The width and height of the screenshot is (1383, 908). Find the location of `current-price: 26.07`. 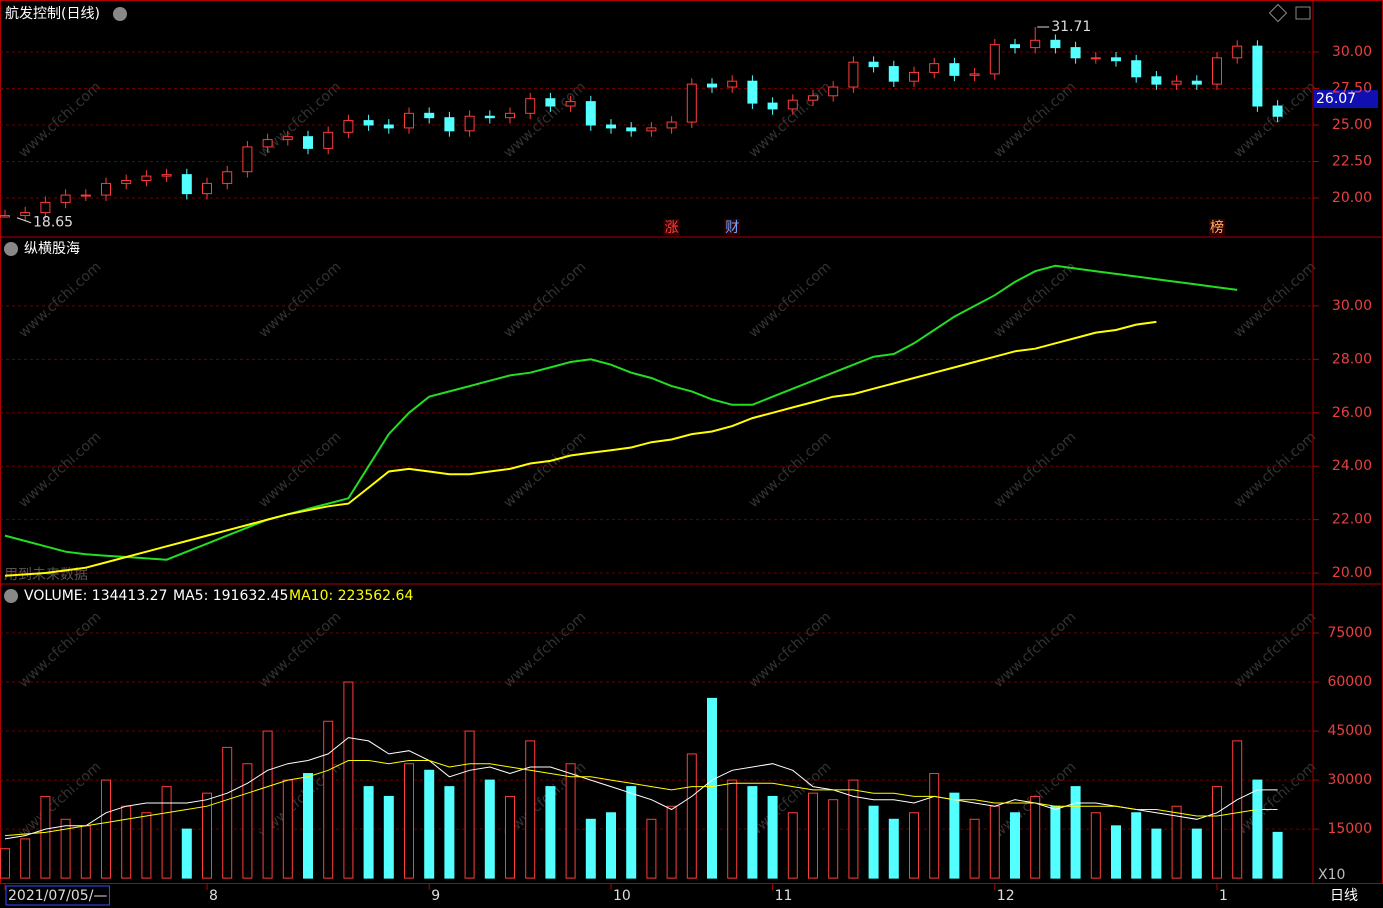

current-price: 26.07 is located at coordinates (1336, 99).